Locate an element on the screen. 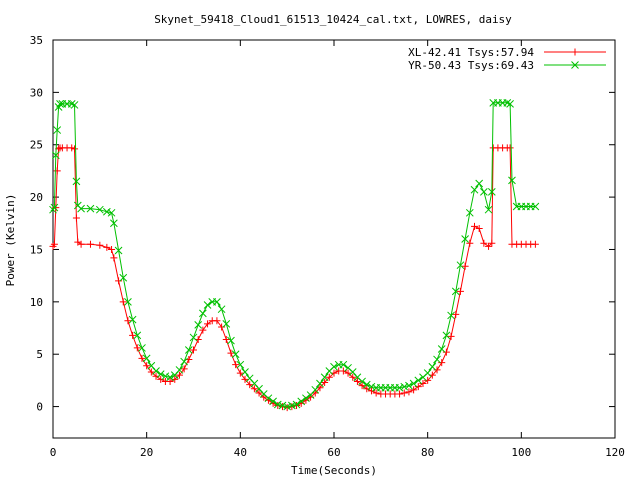 The image size is (640, 480). y-tick-label: 25 is located at coordinates (36, 145).